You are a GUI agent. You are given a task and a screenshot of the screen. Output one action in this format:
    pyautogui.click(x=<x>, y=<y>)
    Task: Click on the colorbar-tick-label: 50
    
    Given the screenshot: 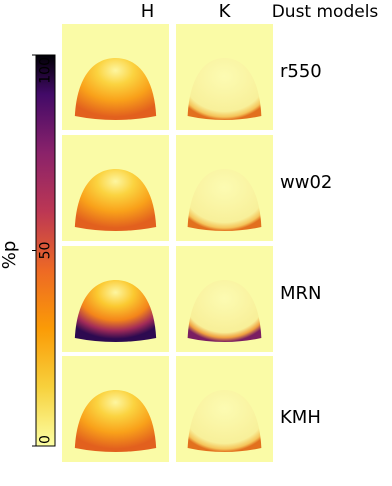 What is the action you would take?
    pyautogui.click(x=46, y=251)
    